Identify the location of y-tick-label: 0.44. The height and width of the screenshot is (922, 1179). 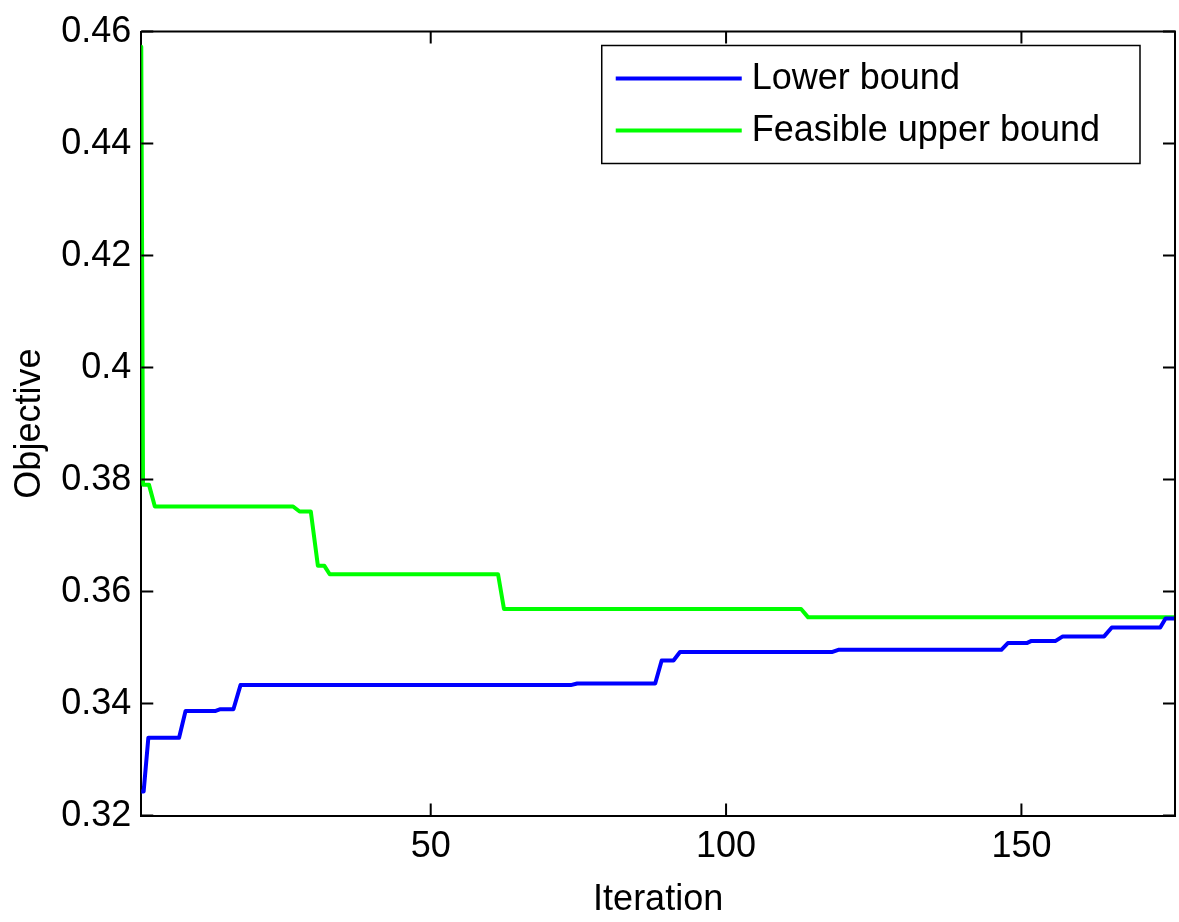
(96, 141).